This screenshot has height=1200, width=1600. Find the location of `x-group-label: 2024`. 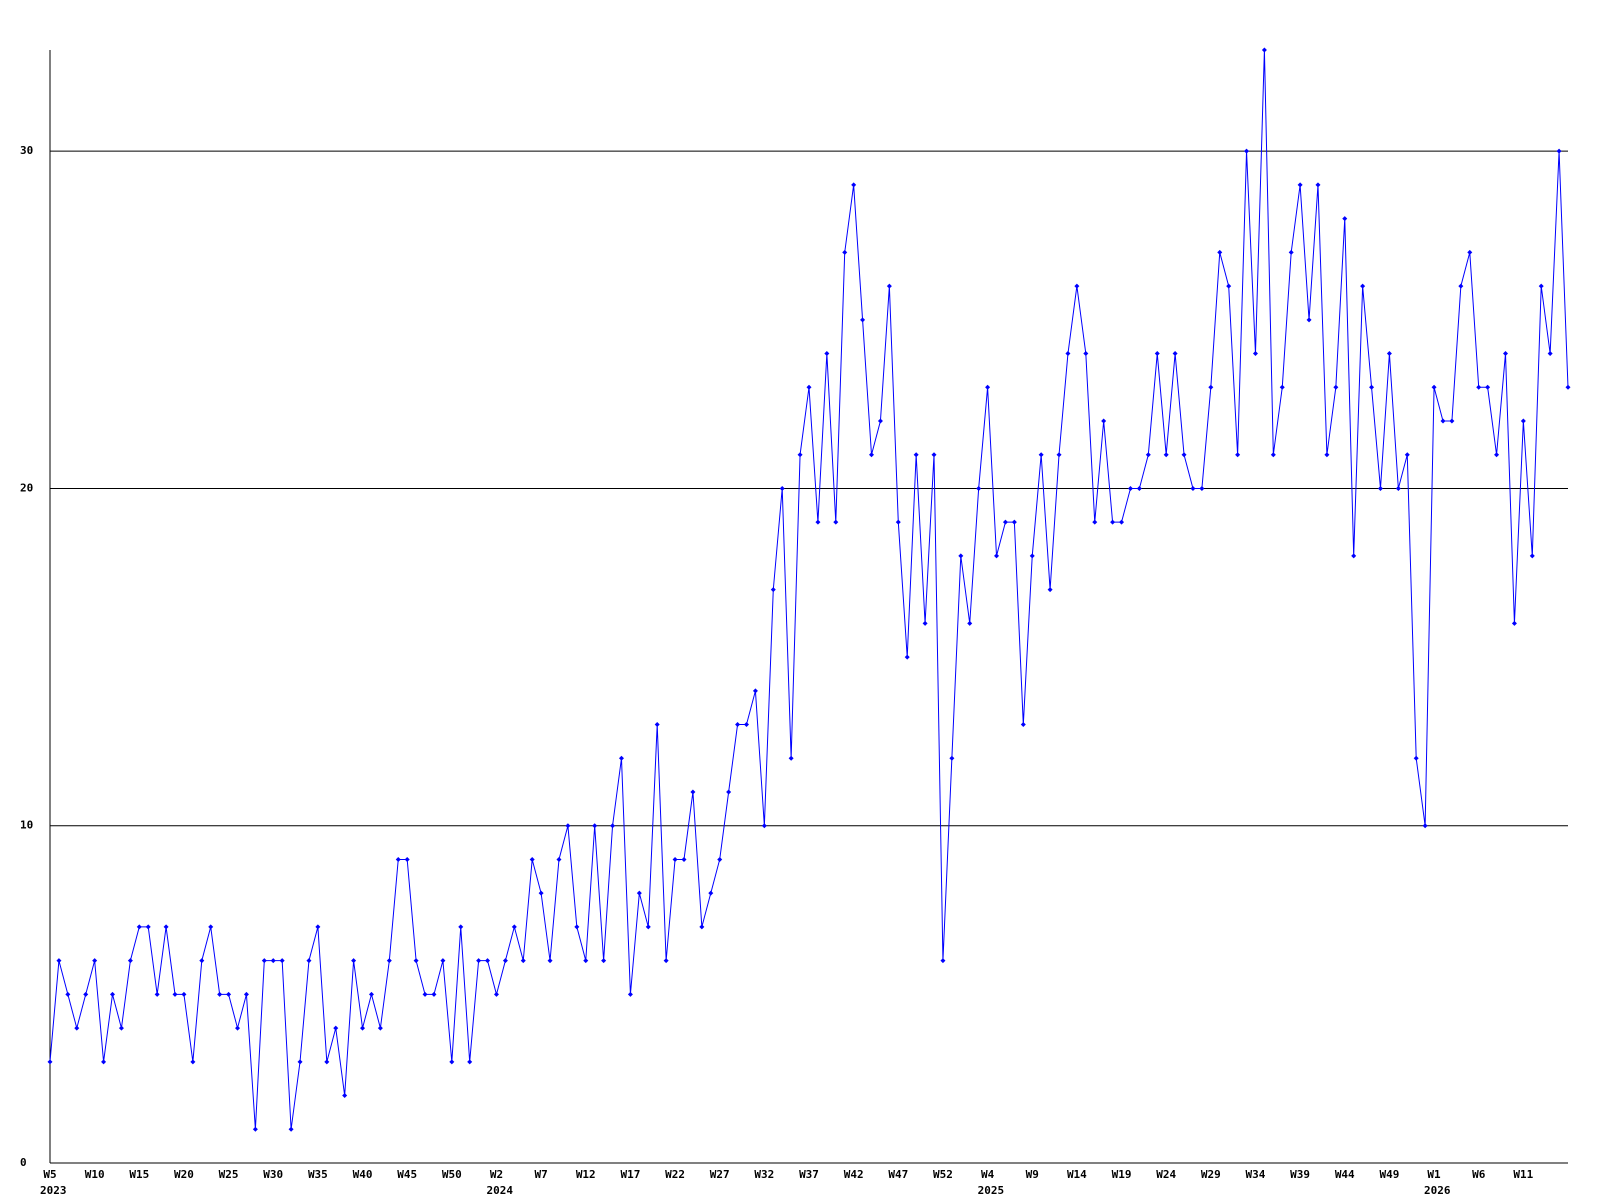

x-group-label: 2024 is located at coordinates (499, 1190).